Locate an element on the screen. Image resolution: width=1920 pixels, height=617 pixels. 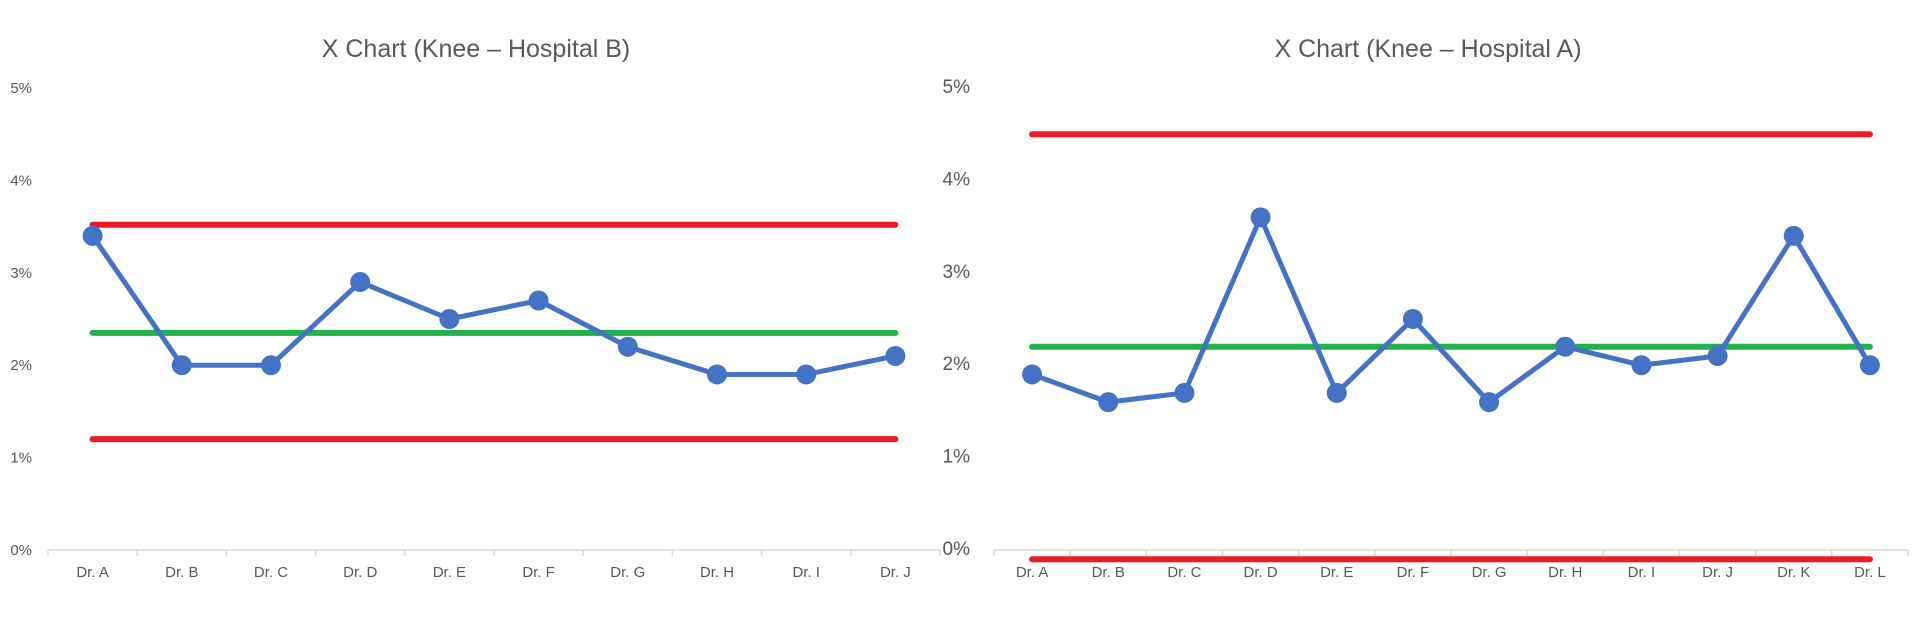
x-tick-label: Dr. L is located at coordinates (1870, 572).